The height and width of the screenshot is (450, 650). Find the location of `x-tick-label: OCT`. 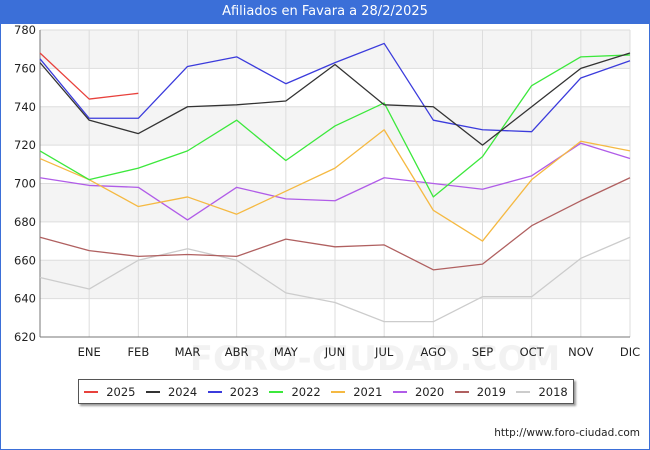

x-tick-label: OCT is located at coordinates (532, 352).